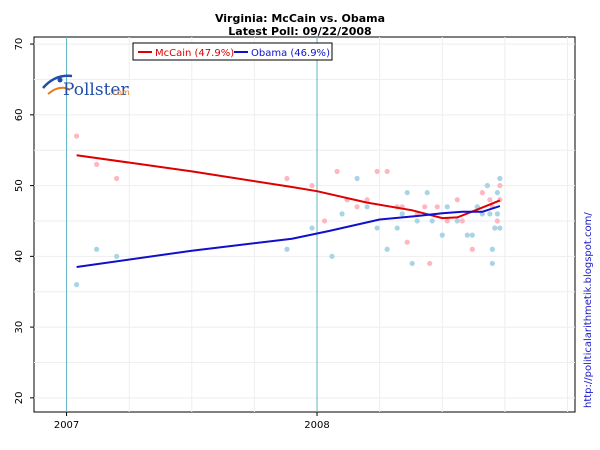 This screenshot has height=450, width=600. What do you see at coordinates (194, 53) in the screenshot?
I see `legend-label-mccain: McCain (47.9%)` at bounding box center [194, 53].